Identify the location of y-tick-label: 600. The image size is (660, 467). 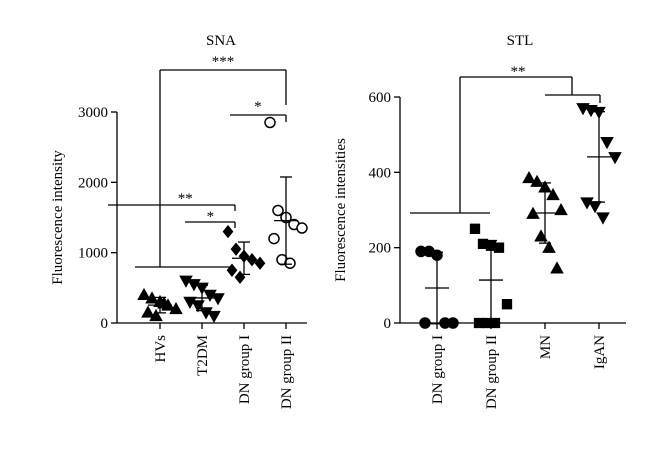
(380, 98).